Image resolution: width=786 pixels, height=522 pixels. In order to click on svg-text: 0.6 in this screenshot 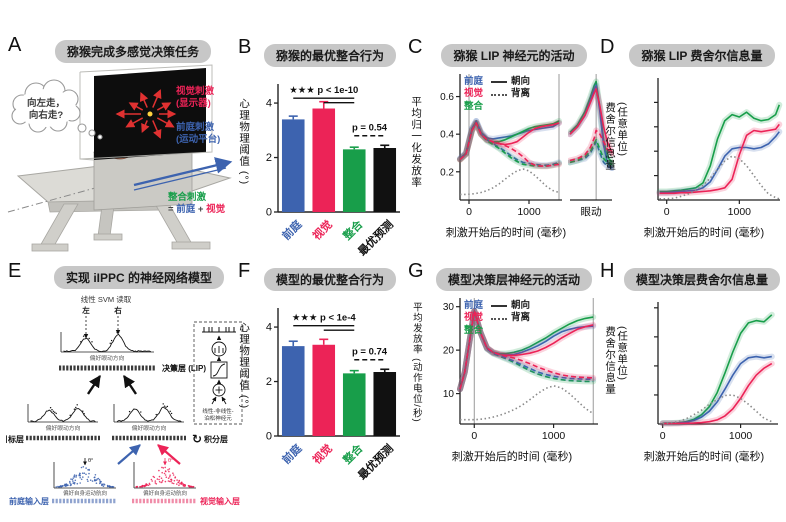, I will do `click(447, 97)`.